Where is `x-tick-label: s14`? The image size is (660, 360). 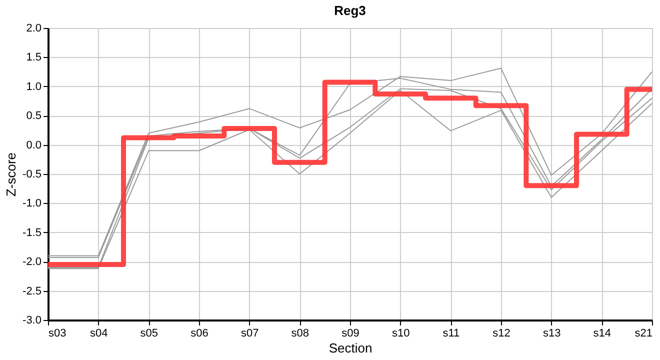
x-tick-label: s14 is located at coordinates (602, 334).